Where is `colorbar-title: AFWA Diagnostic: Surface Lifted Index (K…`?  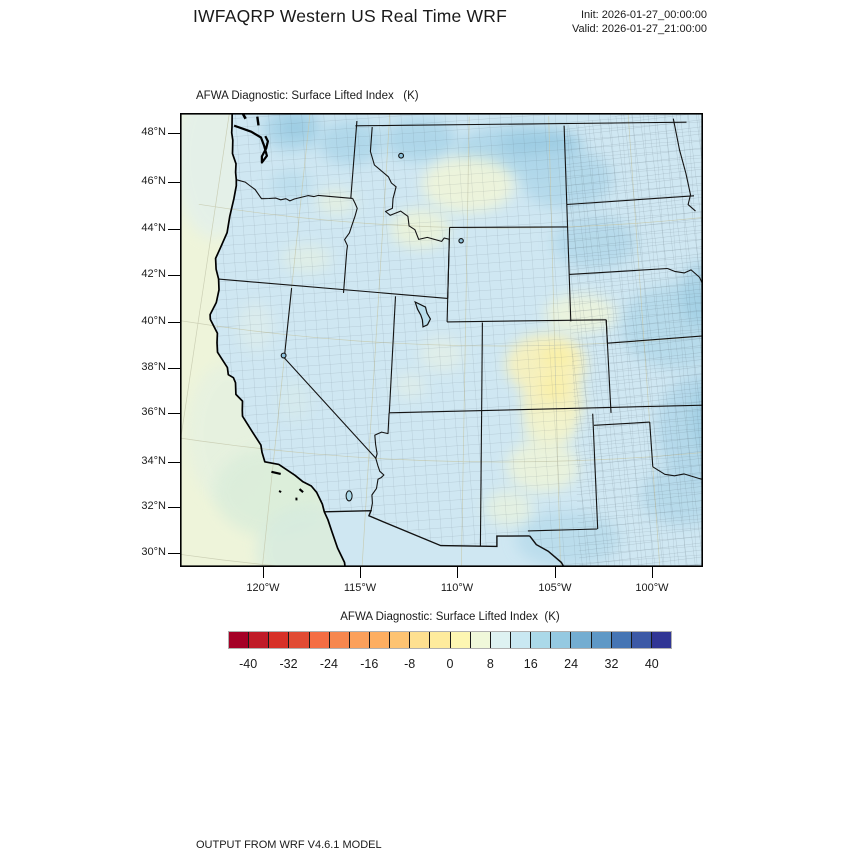
colorbar-title: AFWA Diagnostic: Surface Lifted Index (K… is located at coordinates (450, 617).